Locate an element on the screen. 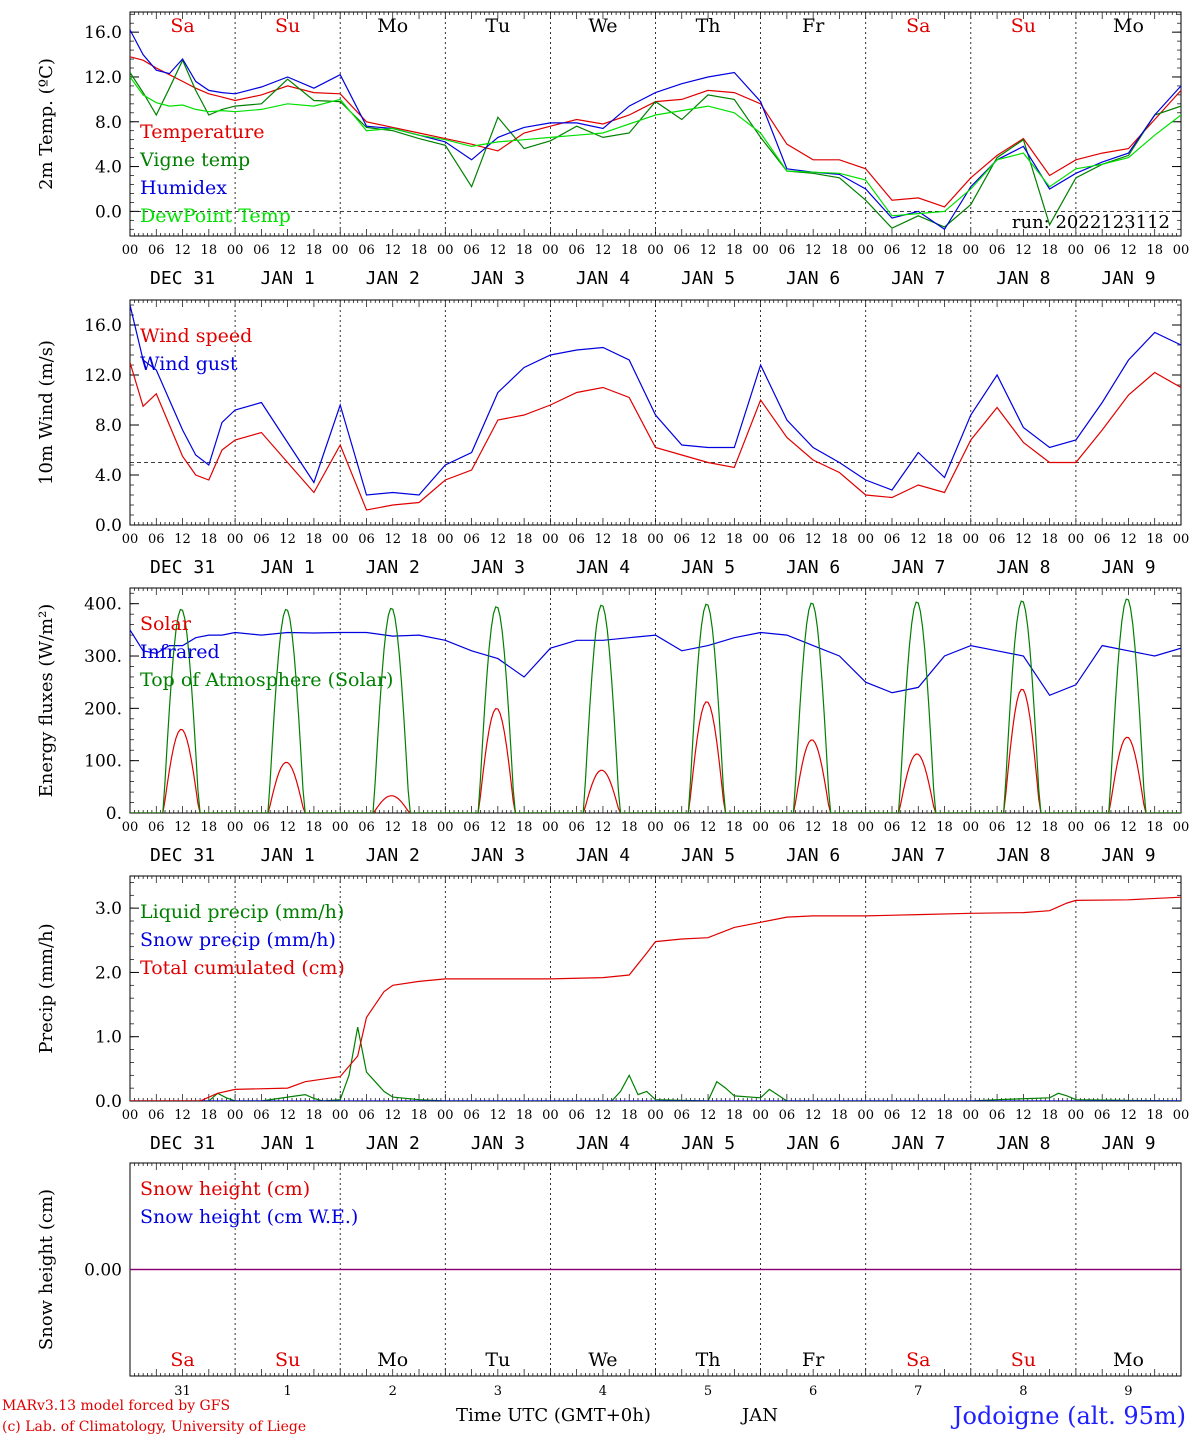 The image size is (1194, 1440). day-number: 3 is located at coordinates (498, 1391).